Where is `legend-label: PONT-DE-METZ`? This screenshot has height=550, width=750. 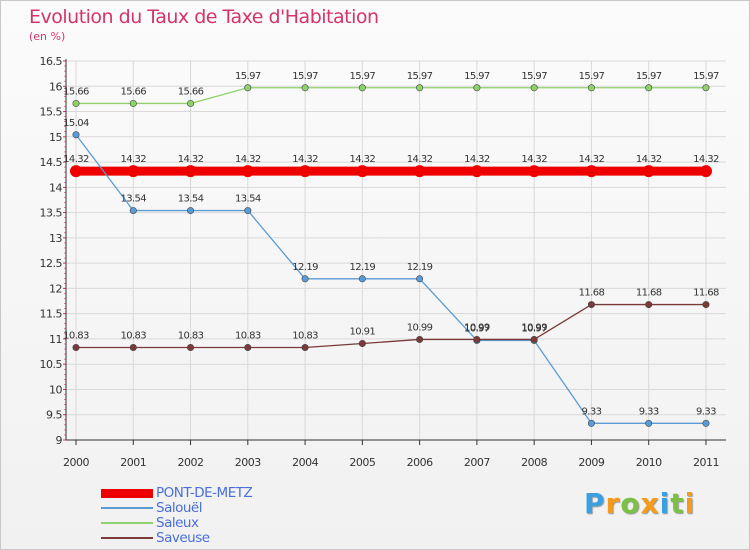 legend-label: PONT-DE-METZ is located at coordinates (204, 493).